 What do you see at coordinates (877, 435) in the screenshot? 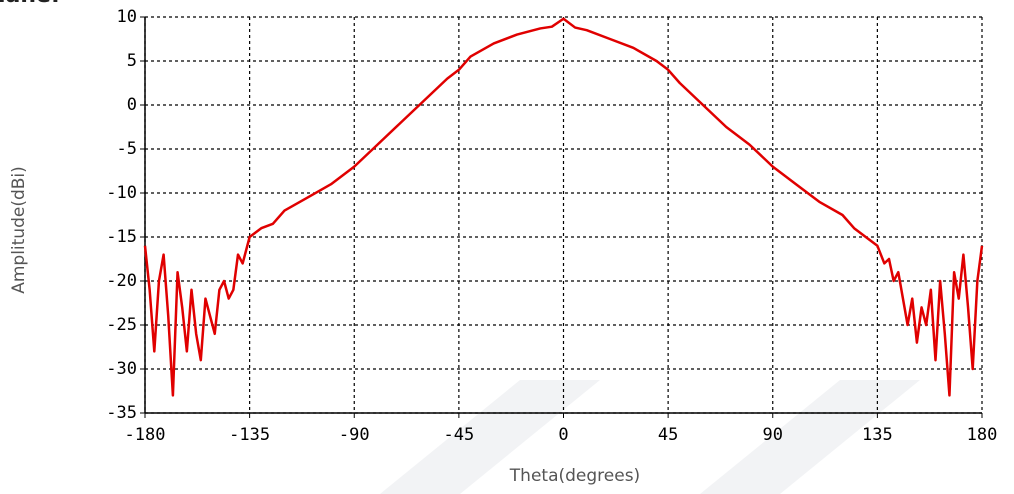
I see `x-tick-label: 135` at bounding box center [877, 435].